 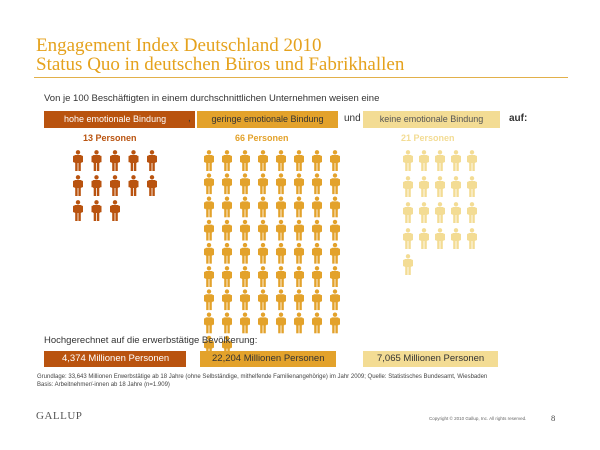 I want to click on count-label-high: 13 Personen, so click(x=110, y=138).